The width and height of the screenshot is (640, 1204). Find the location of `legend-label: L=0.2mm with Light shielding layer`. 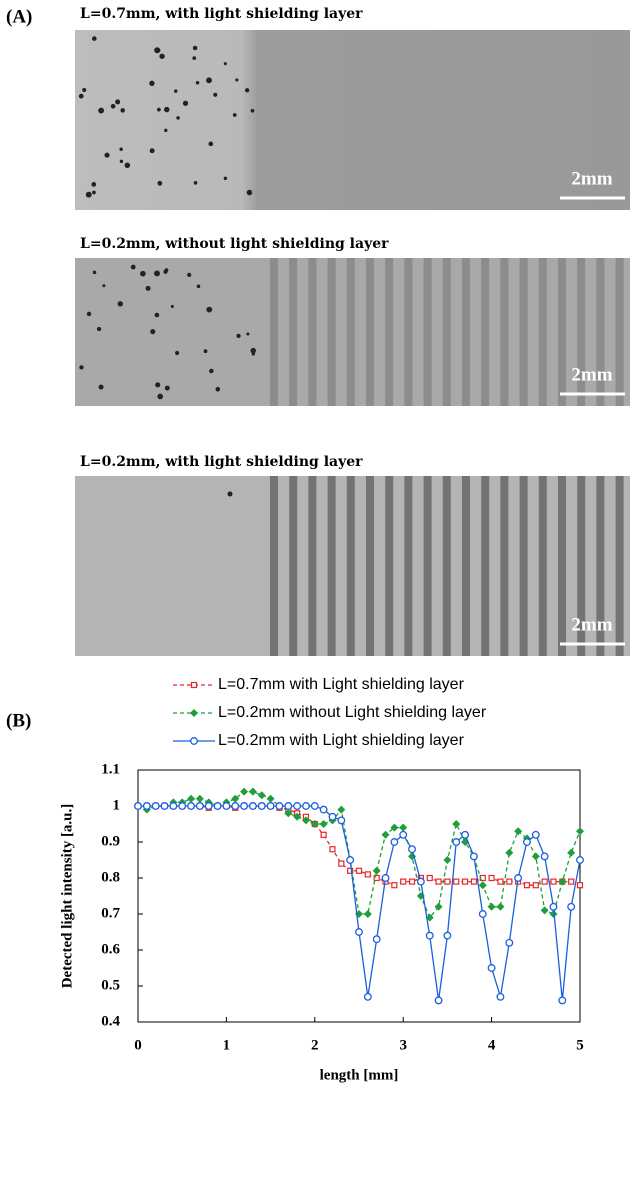

legend-label: L=0.2mm with Light shielding layer is located at coordinates (341, 740).